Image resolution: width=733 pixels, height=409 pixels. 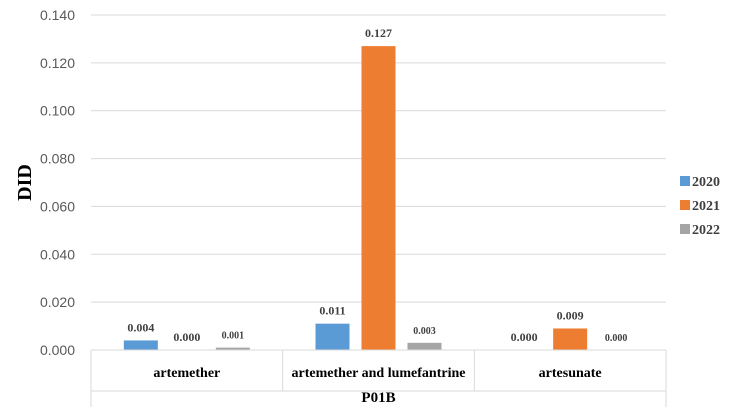 I want to click on data-label: 0.009, so click(x=570, y=315).